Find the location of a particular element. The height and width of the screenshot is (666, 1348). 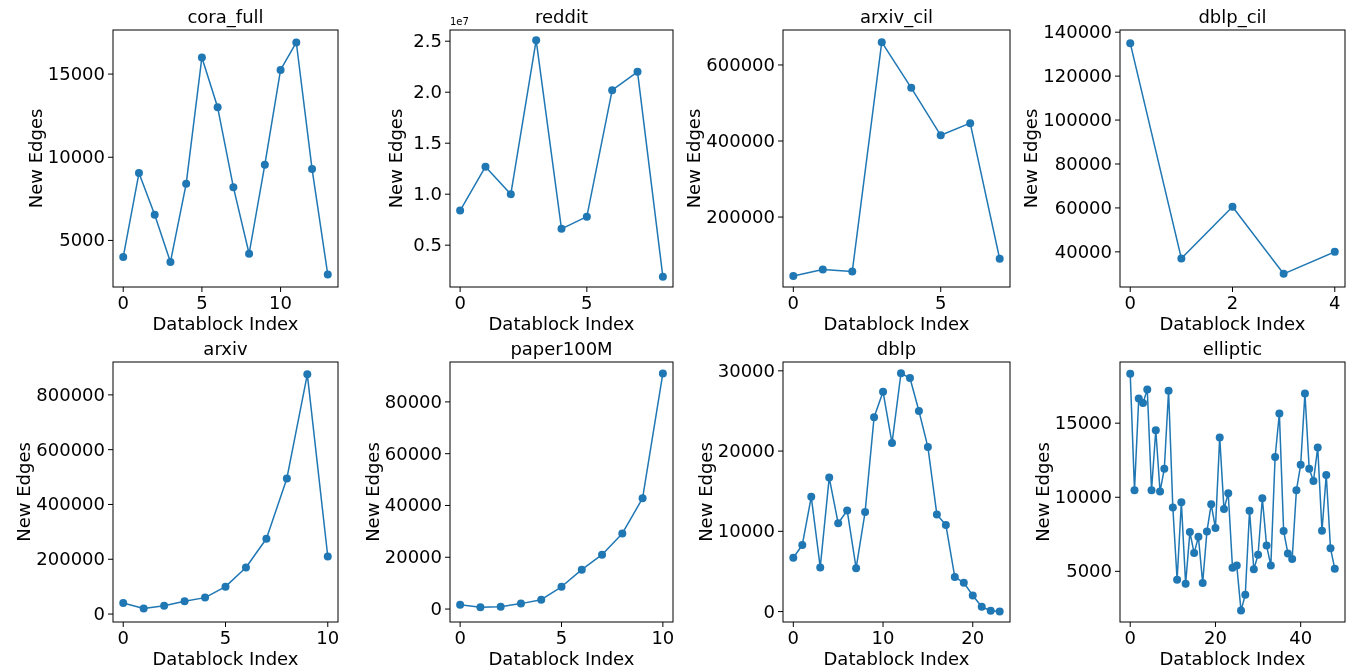

y-tick-label: 1.0 is located at coordinates (427, 194).